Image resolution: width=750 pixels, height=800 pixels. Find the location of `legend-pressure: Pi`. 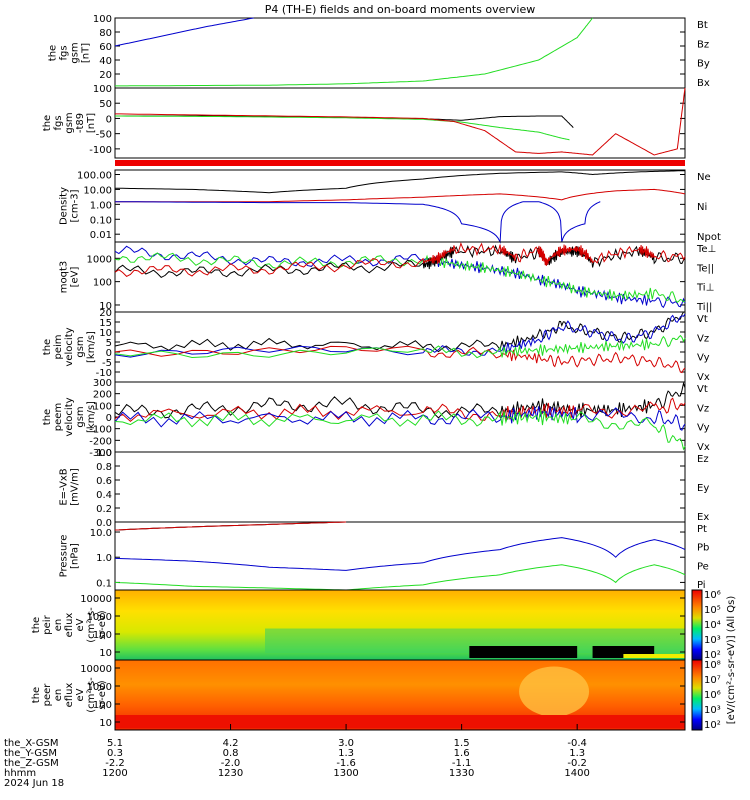

legend-pressure: Pi is located at coordinates (701, 585).